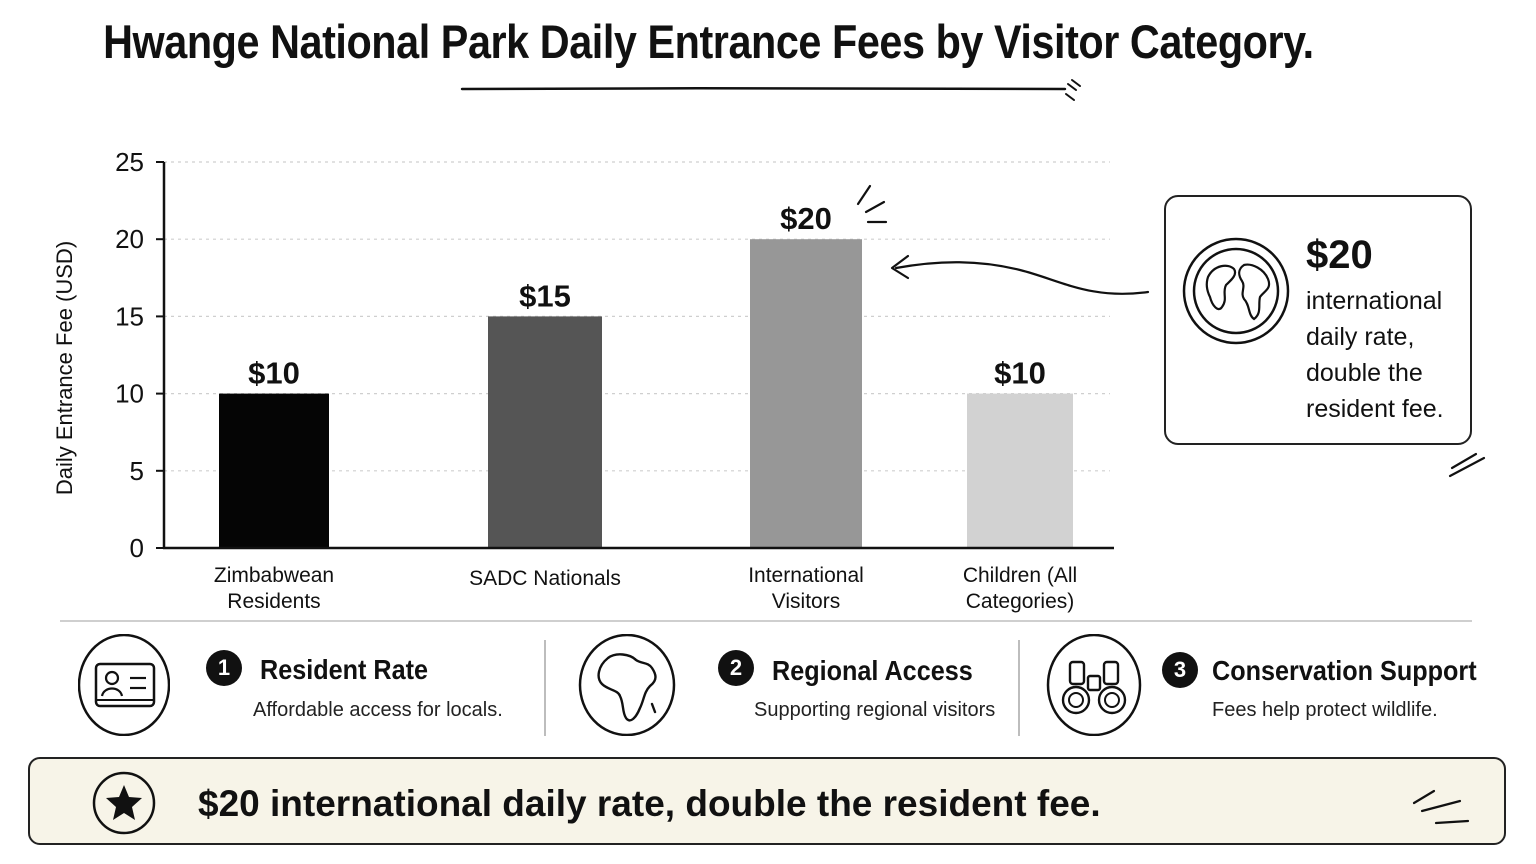  Describe the element at coordinates (1236, 291) in the screenshot. I see `globe-icon` at that location.